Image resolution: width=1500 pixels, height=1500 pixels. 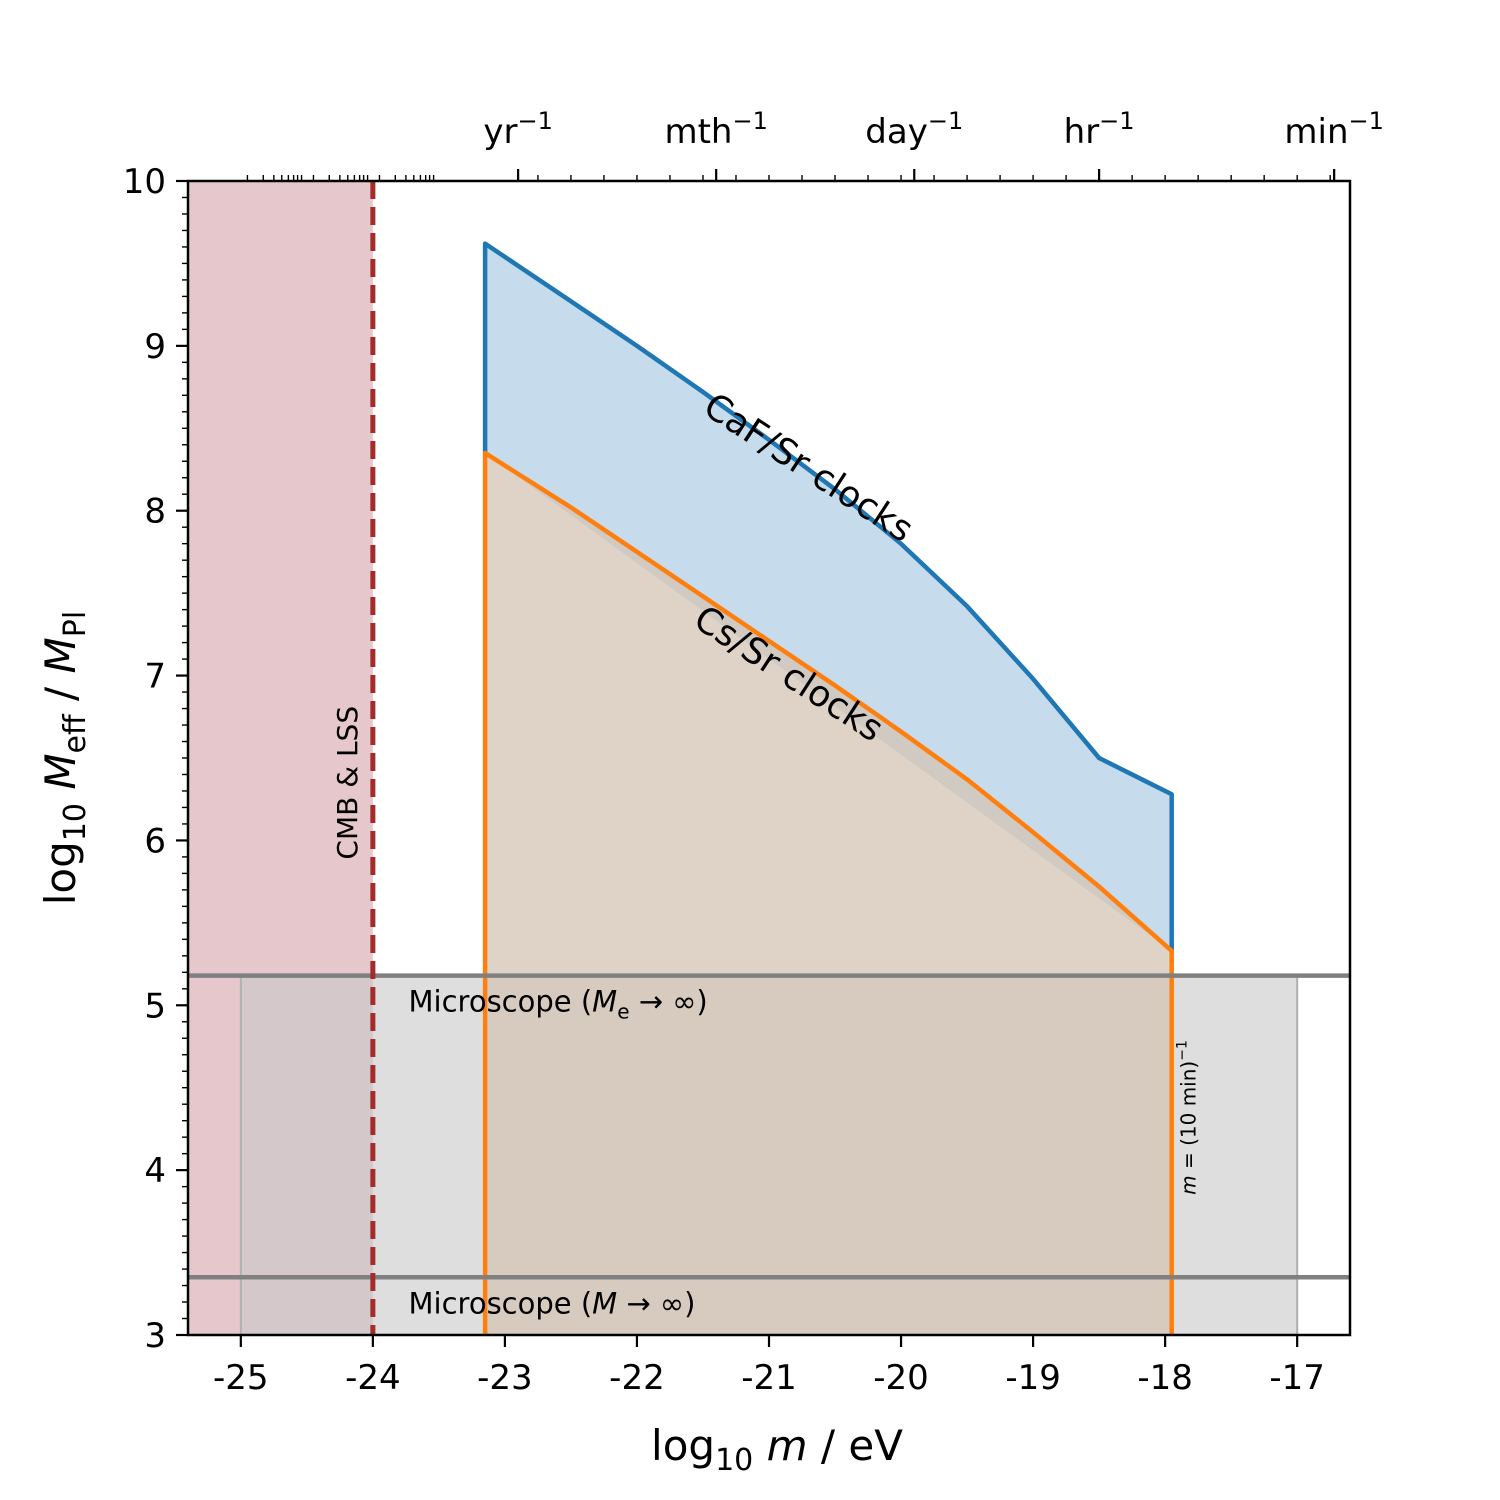 What do you see at coordinates (60, 778) in the screenshot?
I see `y-axis-title-var: M` at bounding box center [60, 778].